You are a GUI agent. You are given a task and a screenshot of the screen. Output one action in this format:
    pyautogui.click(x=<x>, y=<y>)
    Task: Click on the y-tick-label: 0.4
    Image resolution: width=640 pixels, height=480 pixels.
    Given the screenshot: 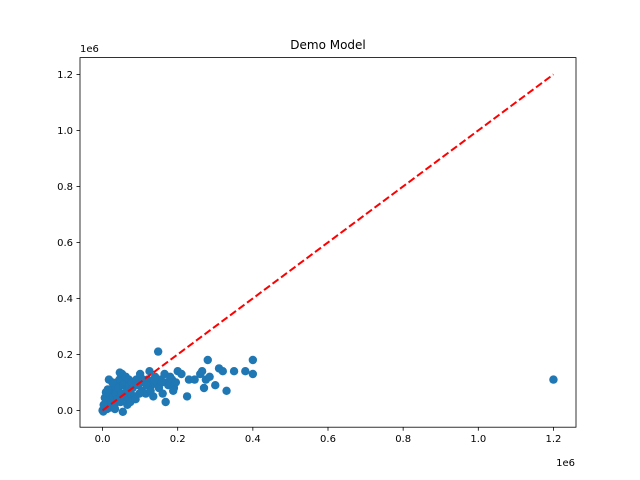 What is the action you would take?
    pyautogui.click(x=65, y=299)
    